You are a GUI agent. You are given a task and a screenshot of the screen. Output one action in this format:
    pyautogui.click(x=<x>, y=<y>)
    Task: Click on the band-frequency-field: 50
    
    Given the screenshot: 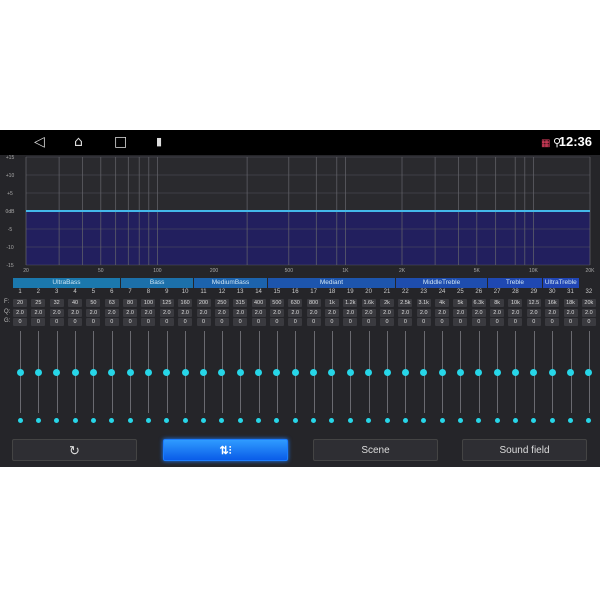 What is the action you would take?
    pyautogui.click(x=93, y=303)
    